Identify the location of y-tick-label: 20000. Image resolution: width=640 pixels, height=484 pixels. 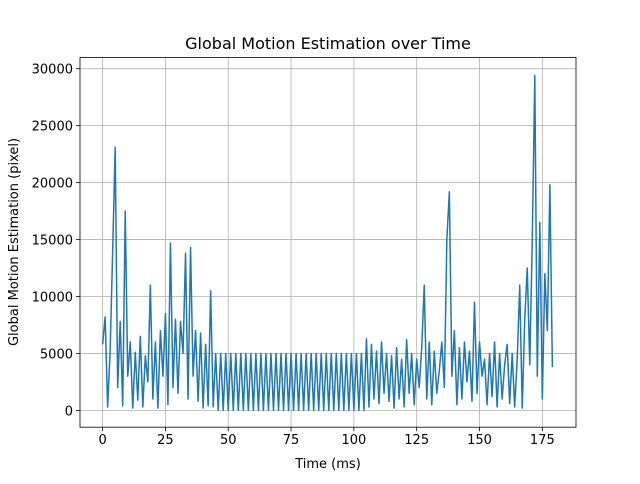
(52, 184).